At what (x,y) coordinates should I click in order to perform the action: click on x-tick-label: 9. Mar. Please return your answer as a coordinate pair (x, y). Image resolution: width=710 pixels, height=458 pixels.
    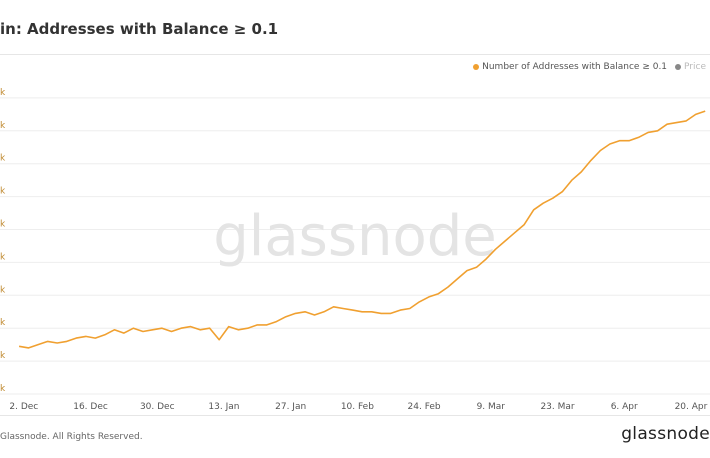
    Looking at the image, I should click on (491, 407).